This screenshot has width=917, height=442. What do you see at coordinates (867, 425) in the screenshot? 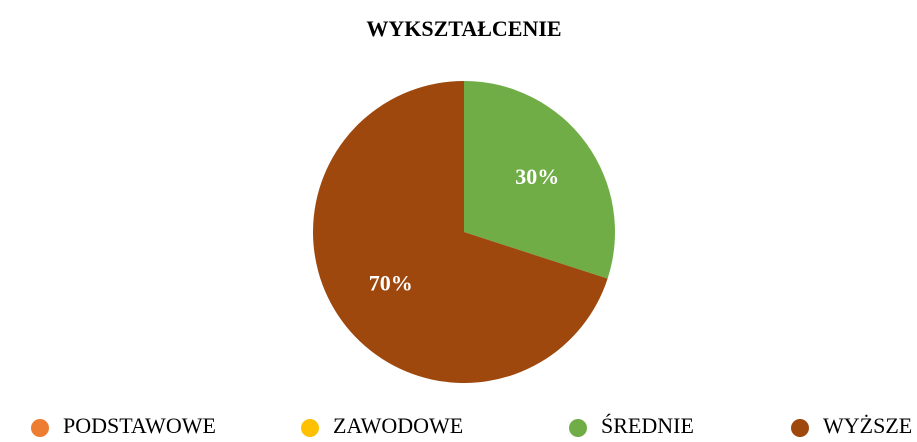
I see `legend-label: WYŻSZE` at bounding box center [867, 425].